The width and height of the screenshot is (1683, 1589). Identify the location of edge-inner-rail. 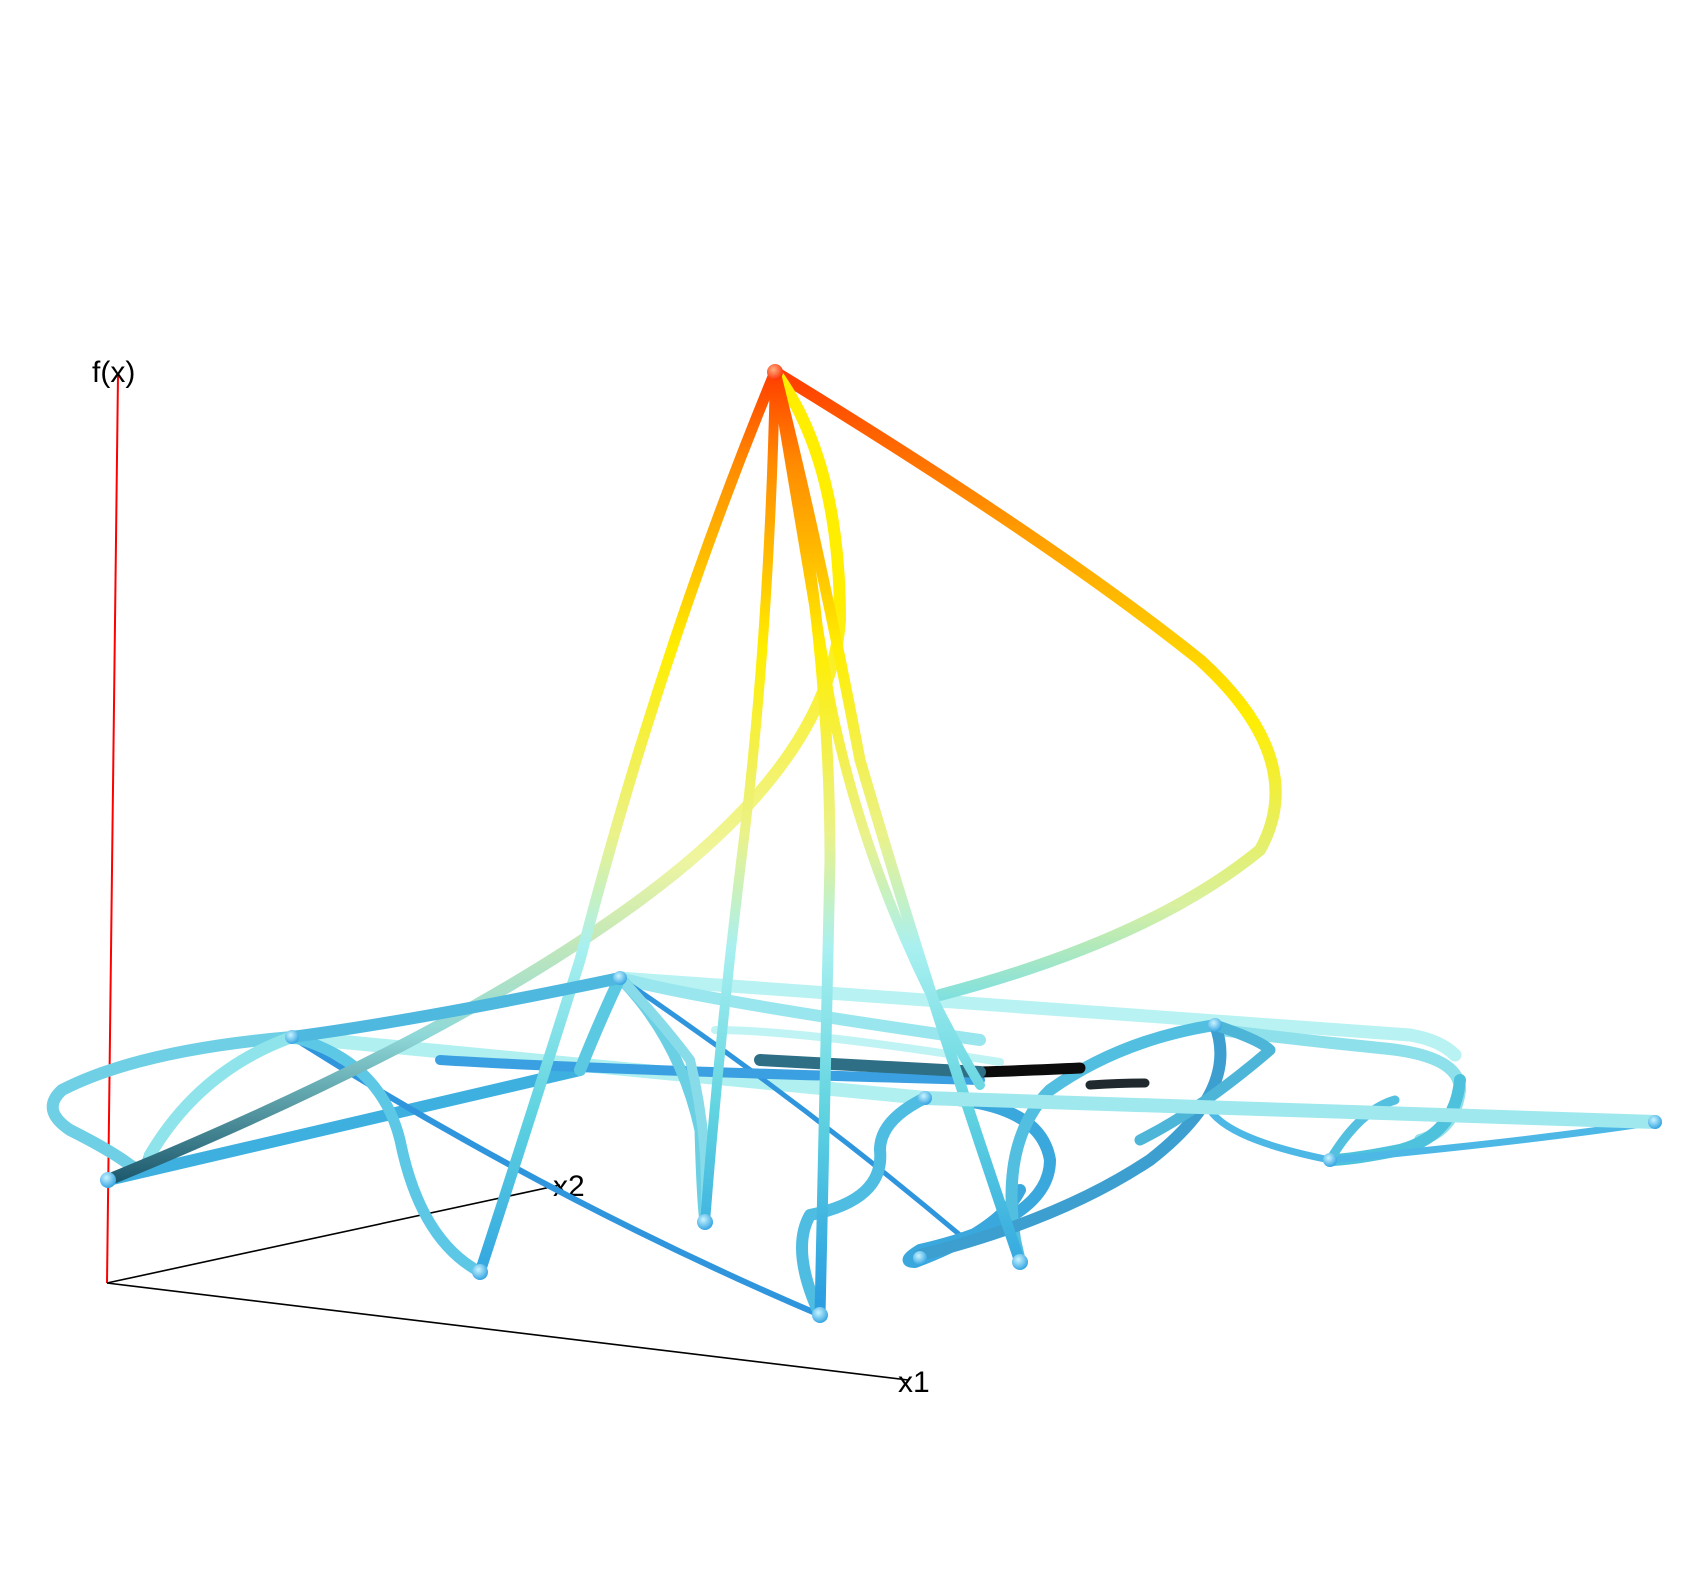
(800, 1009).